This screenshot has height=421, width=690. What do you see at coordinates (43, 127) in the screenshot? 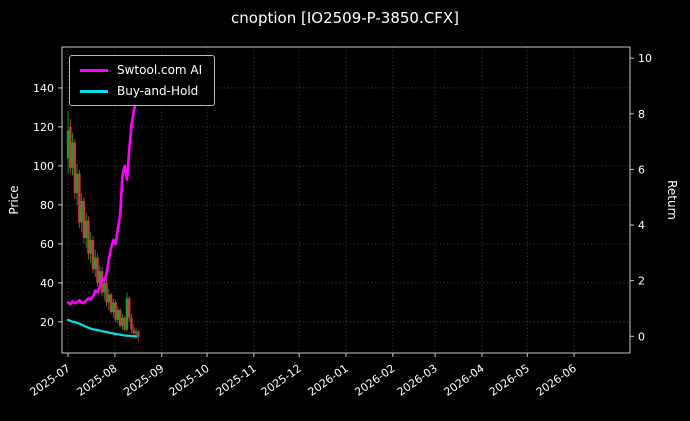
I see `svg-text: 120` at bounding box center [43, 127].